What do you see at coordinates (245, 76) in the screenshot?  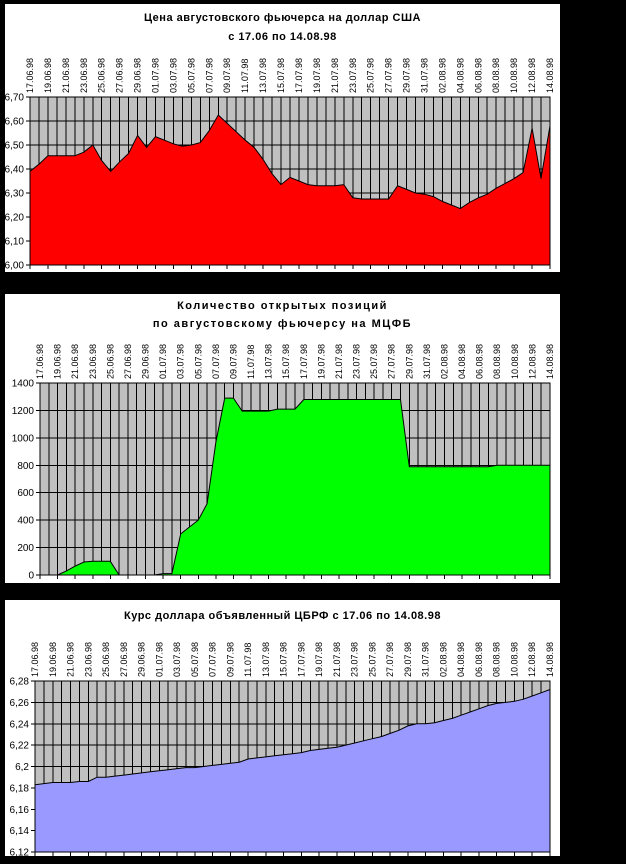 I see `svg-text: 11.07.98` at bounding box center [245, 76].